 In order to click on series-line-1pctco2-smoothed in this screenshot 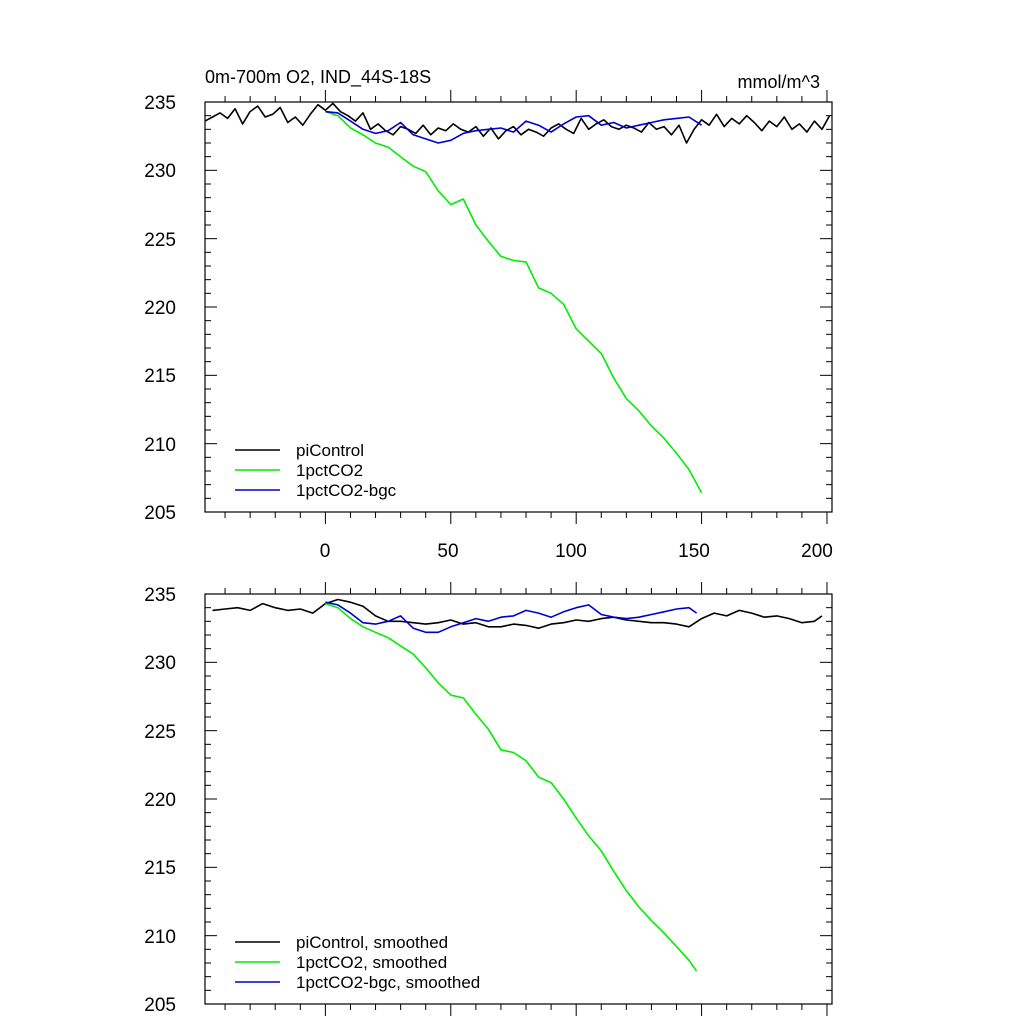, I will do `click(511, 787)`.